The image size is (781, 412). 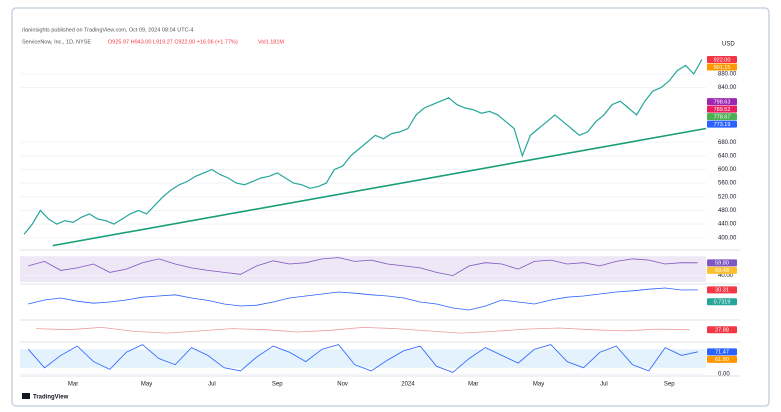 I want to click on value-badge-label: 901.15, so click(x=722, y=68).